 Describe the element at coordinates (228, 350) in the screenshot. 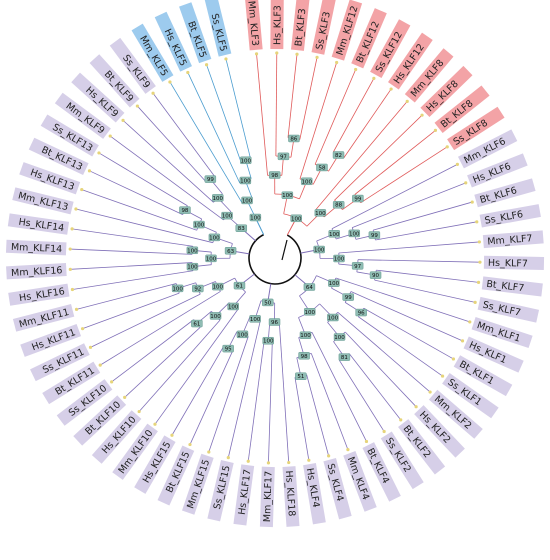

I see `bootstrap-text: 95` at that location.